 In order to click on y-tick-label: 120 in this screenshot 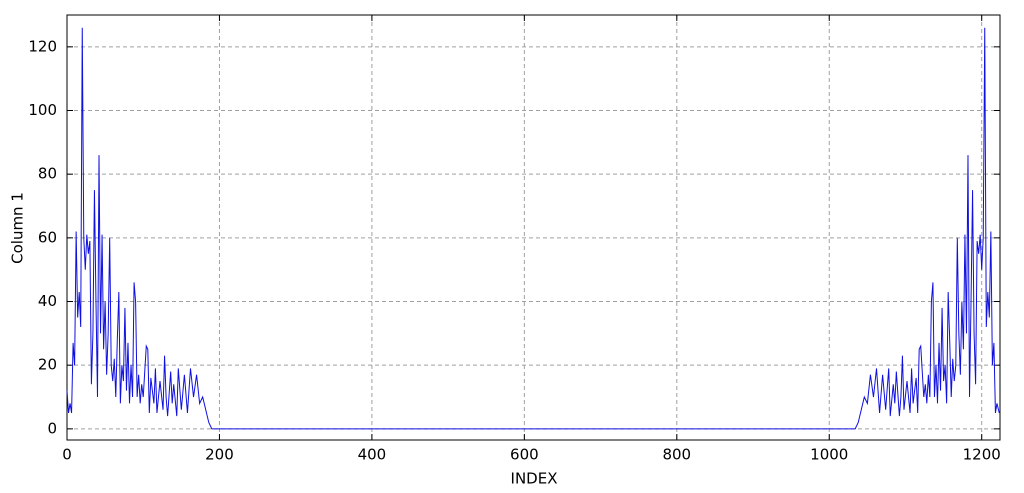, I will do `click(42, 46)`.